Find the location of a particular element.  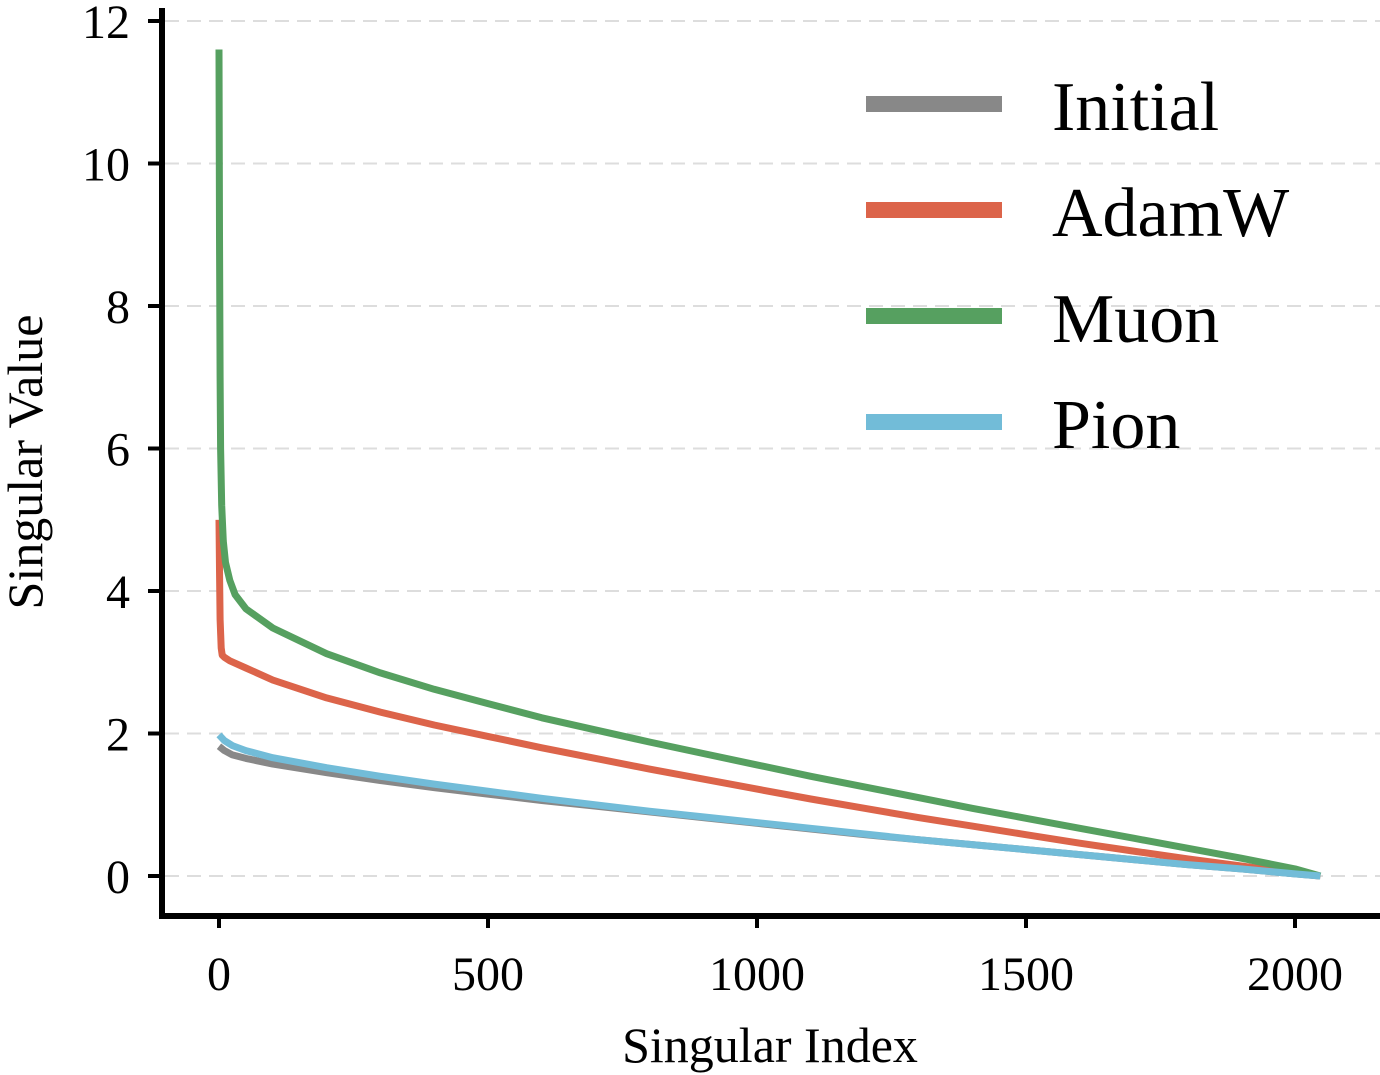

x-tick-label-4: 2000 is located at coordinates (1295, 974).